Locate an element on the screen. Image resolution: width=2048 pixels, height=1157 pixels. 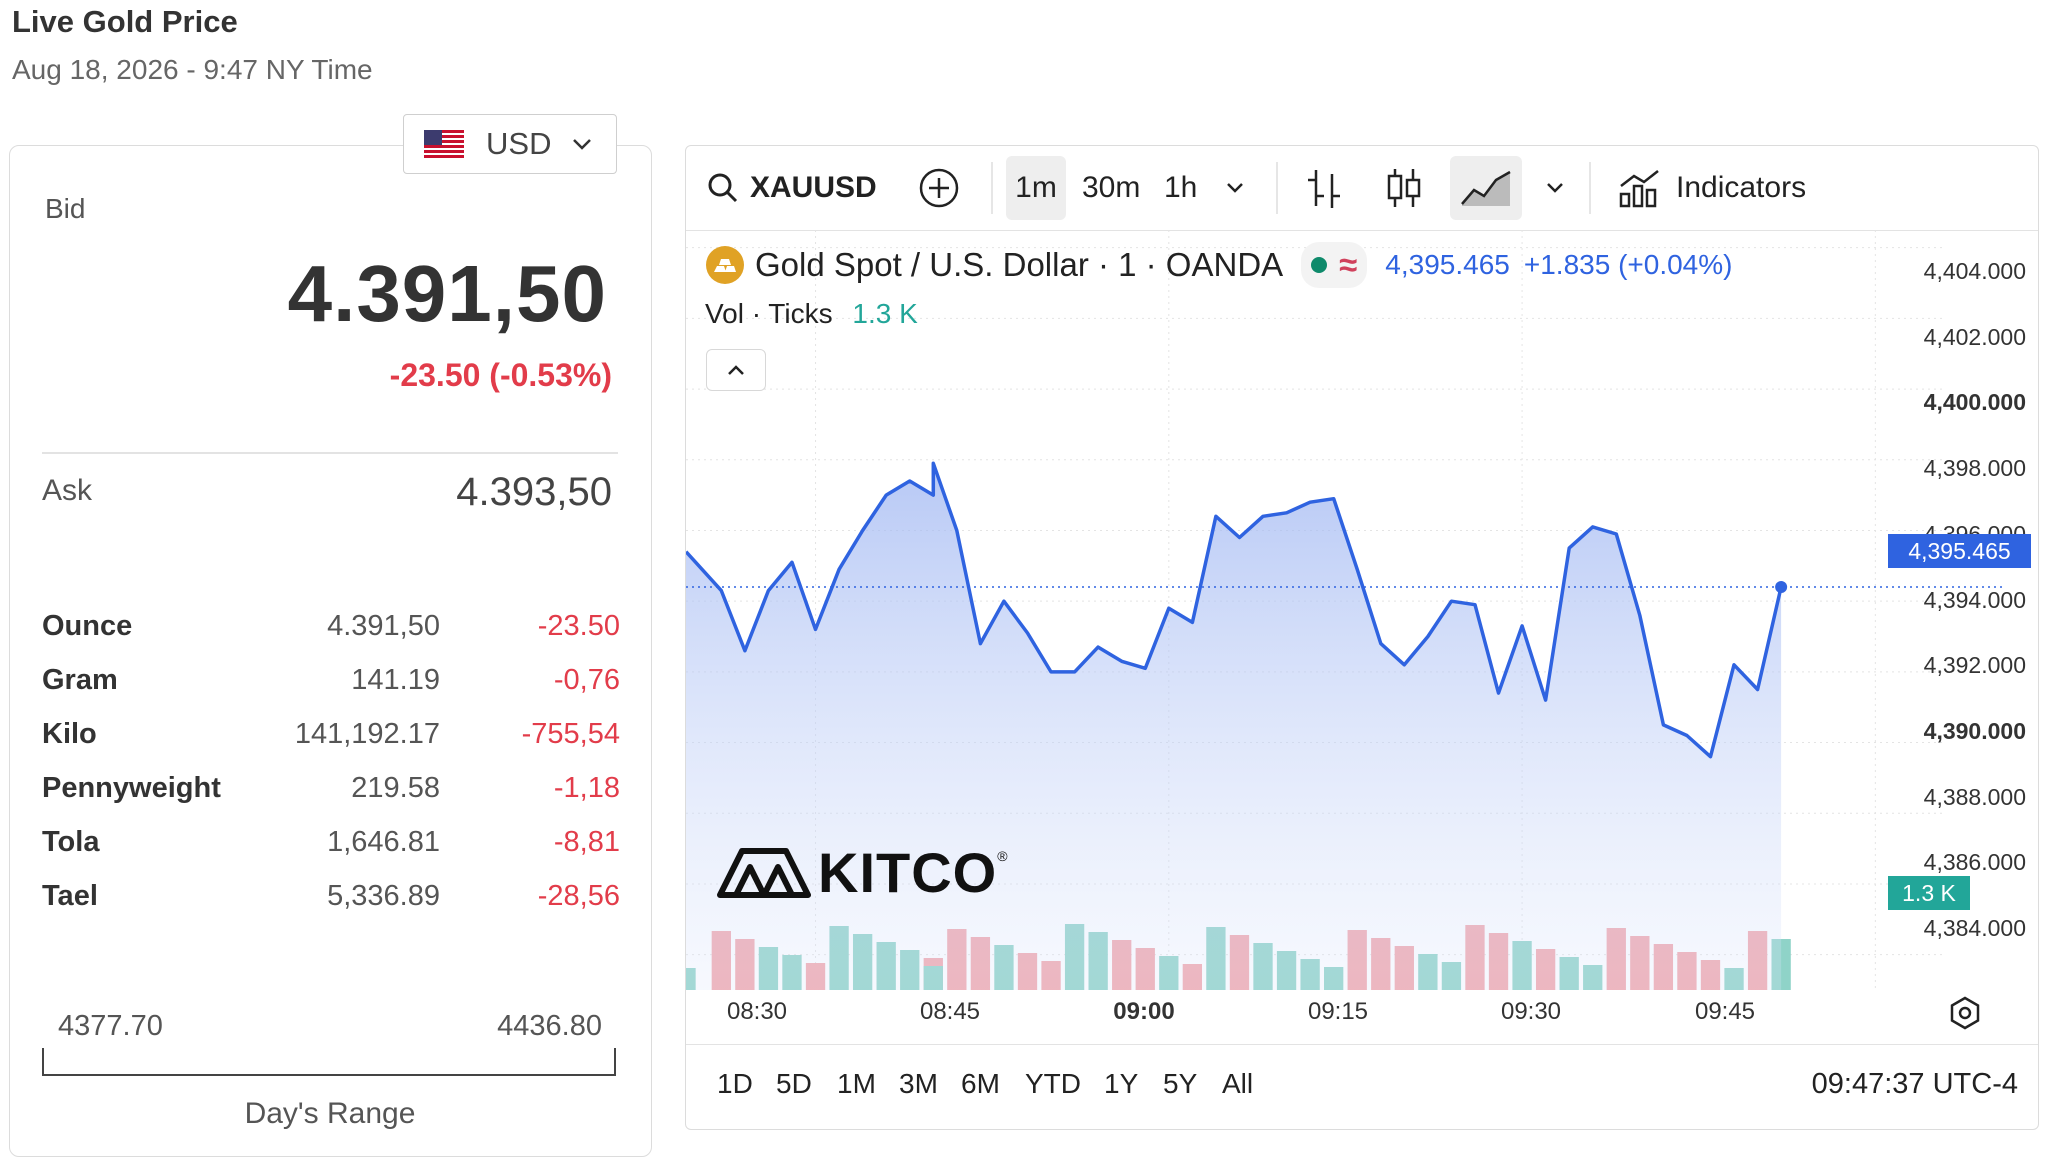
chevron-up-icon is located at coordinates (736, 370).